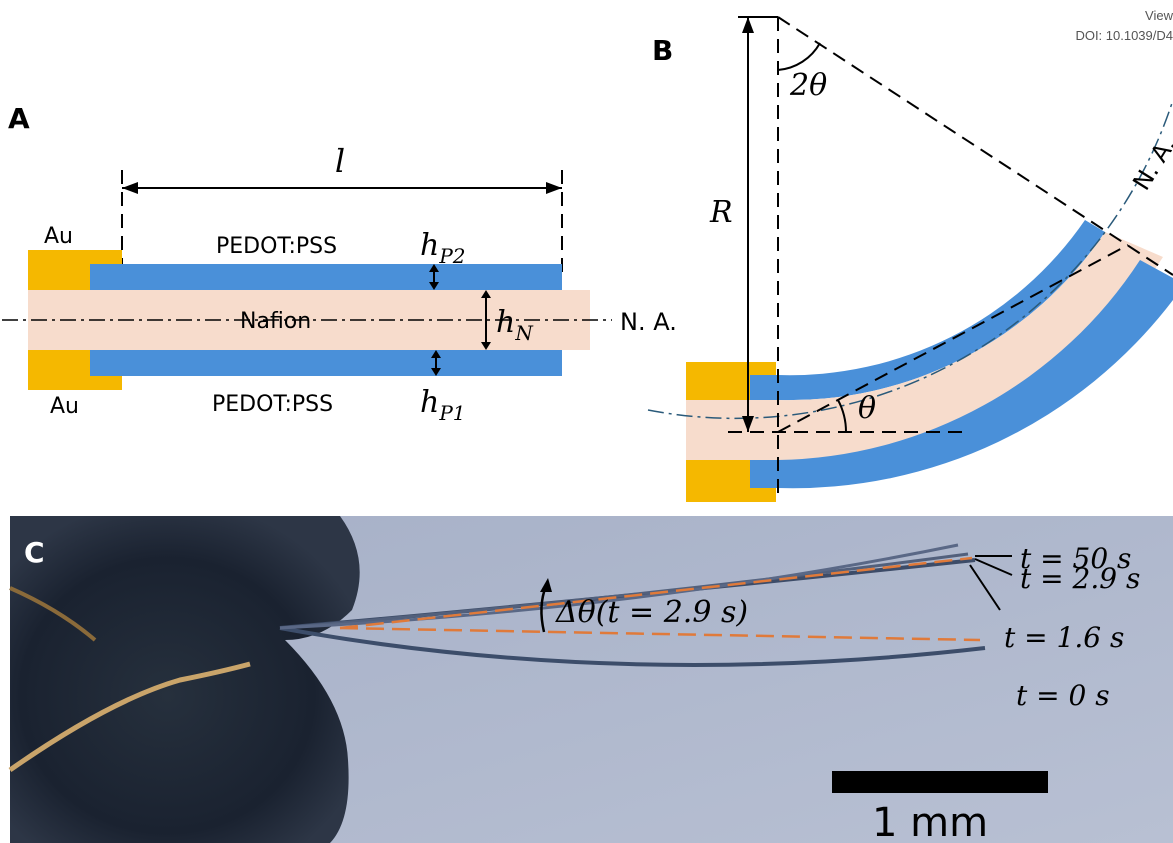 The width and height of the screenshot is (1173, 843). What do you see at coordinates (326, 277) in the screenshot?
I see `pedot-top-layer` at bounding box center [326, 277].